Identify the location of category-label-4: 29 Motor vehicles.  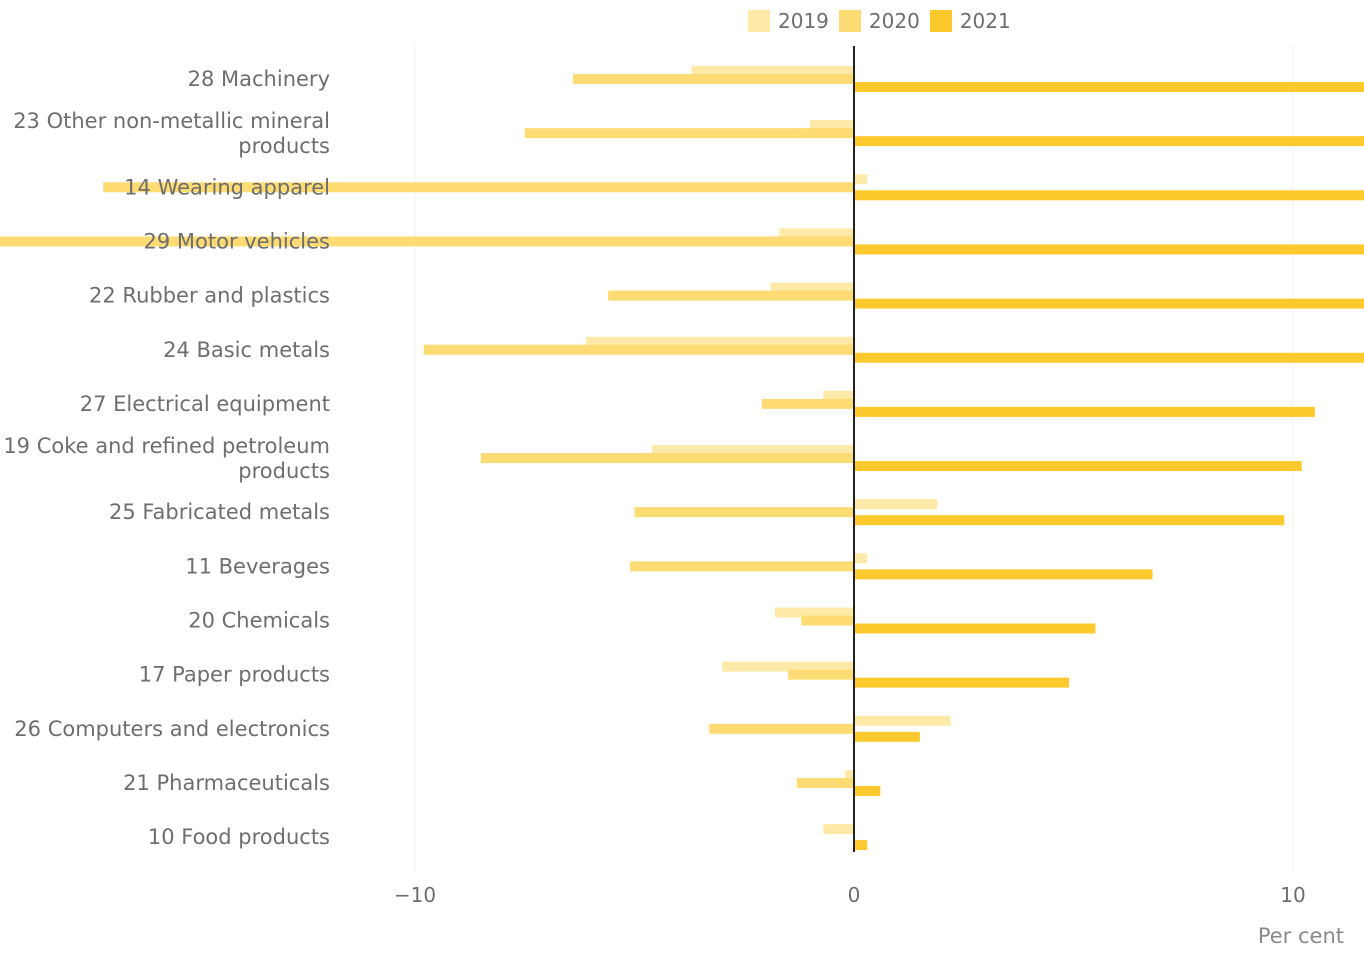
(237, 241).